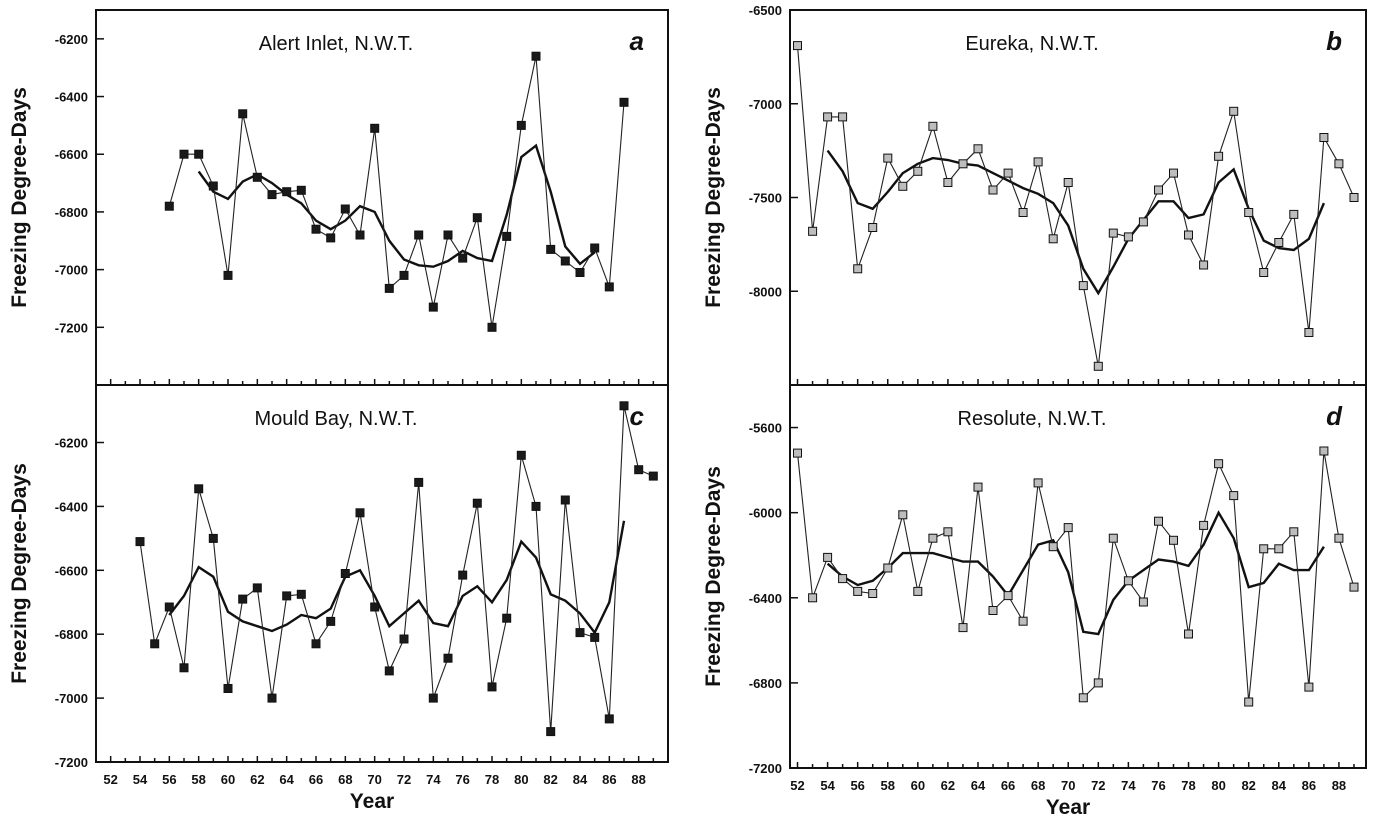 The height and width of the screenshot is (820, 1376). Describe the element at coordinates (638, 779) in the screenshot. I see `x-tick-label: 88` at that location.